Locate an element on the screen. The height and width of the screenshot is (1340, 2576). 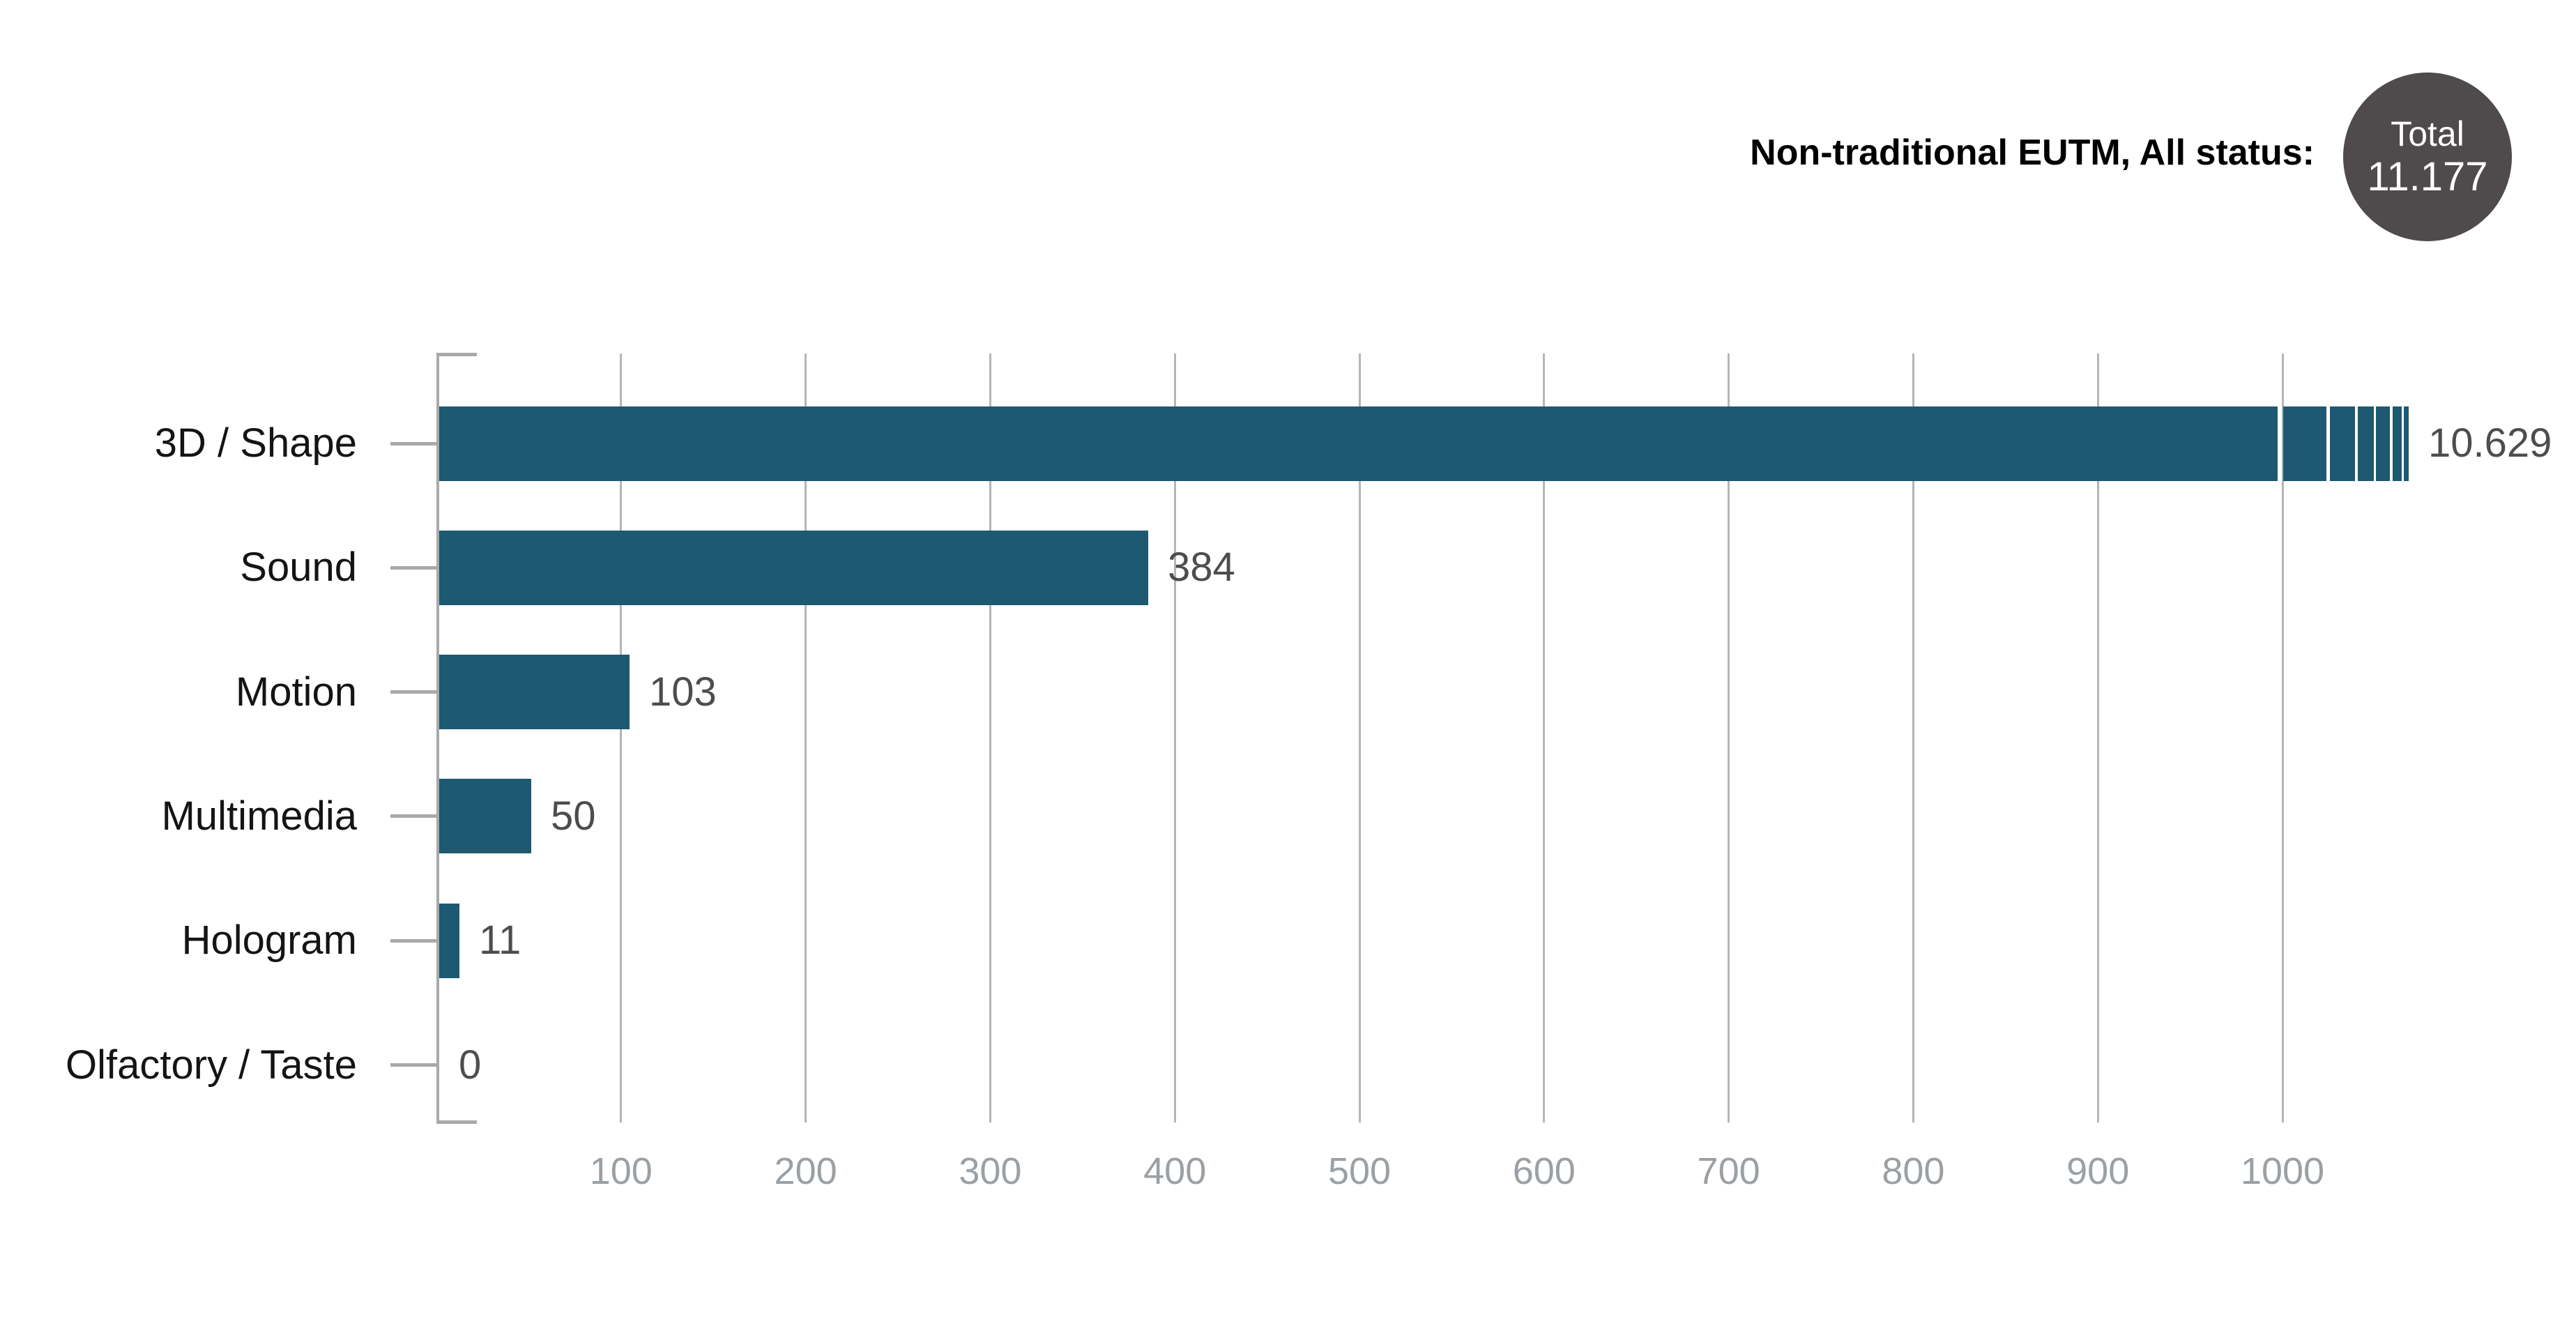
bar-3d-shape is located at coordinates (1424, 444).